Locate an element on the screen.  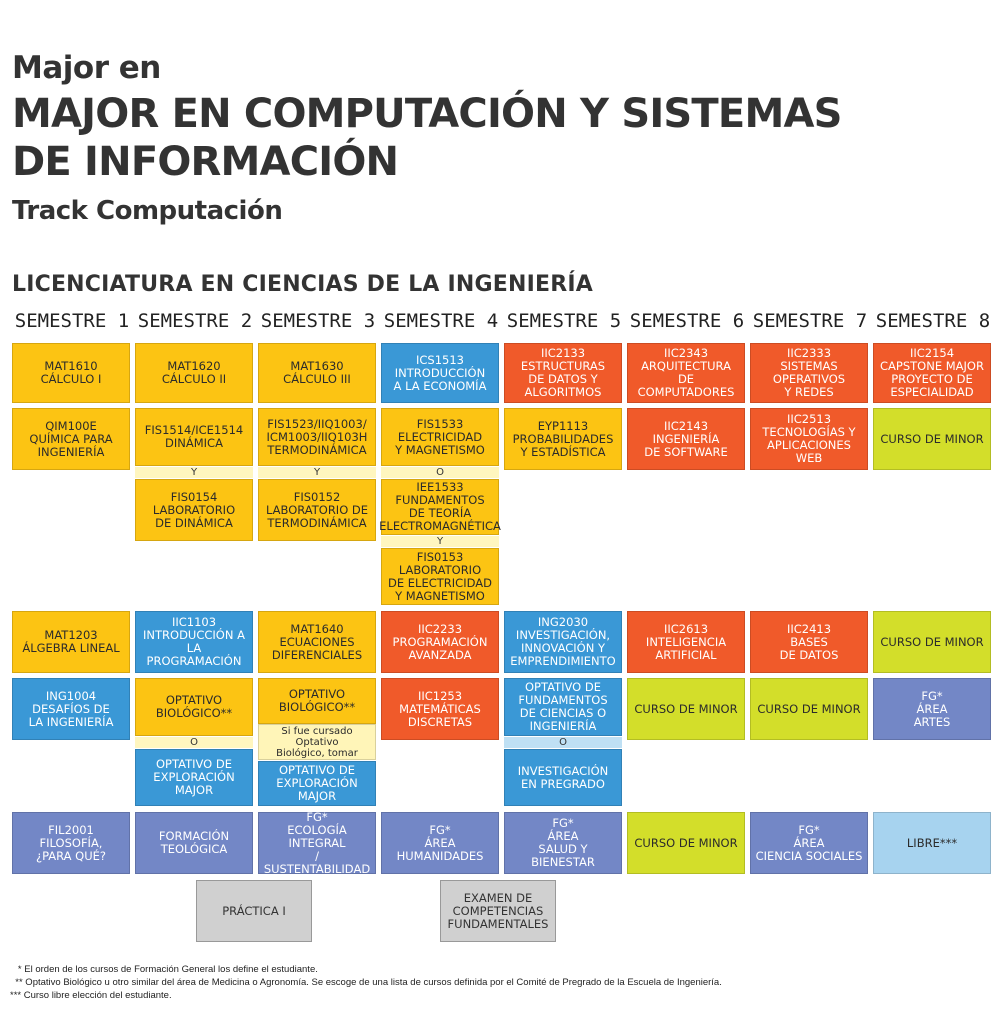
course-iic2143: IIC2143 INGENIERÍA DE SOFTWARE is located at coordinates (686, 439).